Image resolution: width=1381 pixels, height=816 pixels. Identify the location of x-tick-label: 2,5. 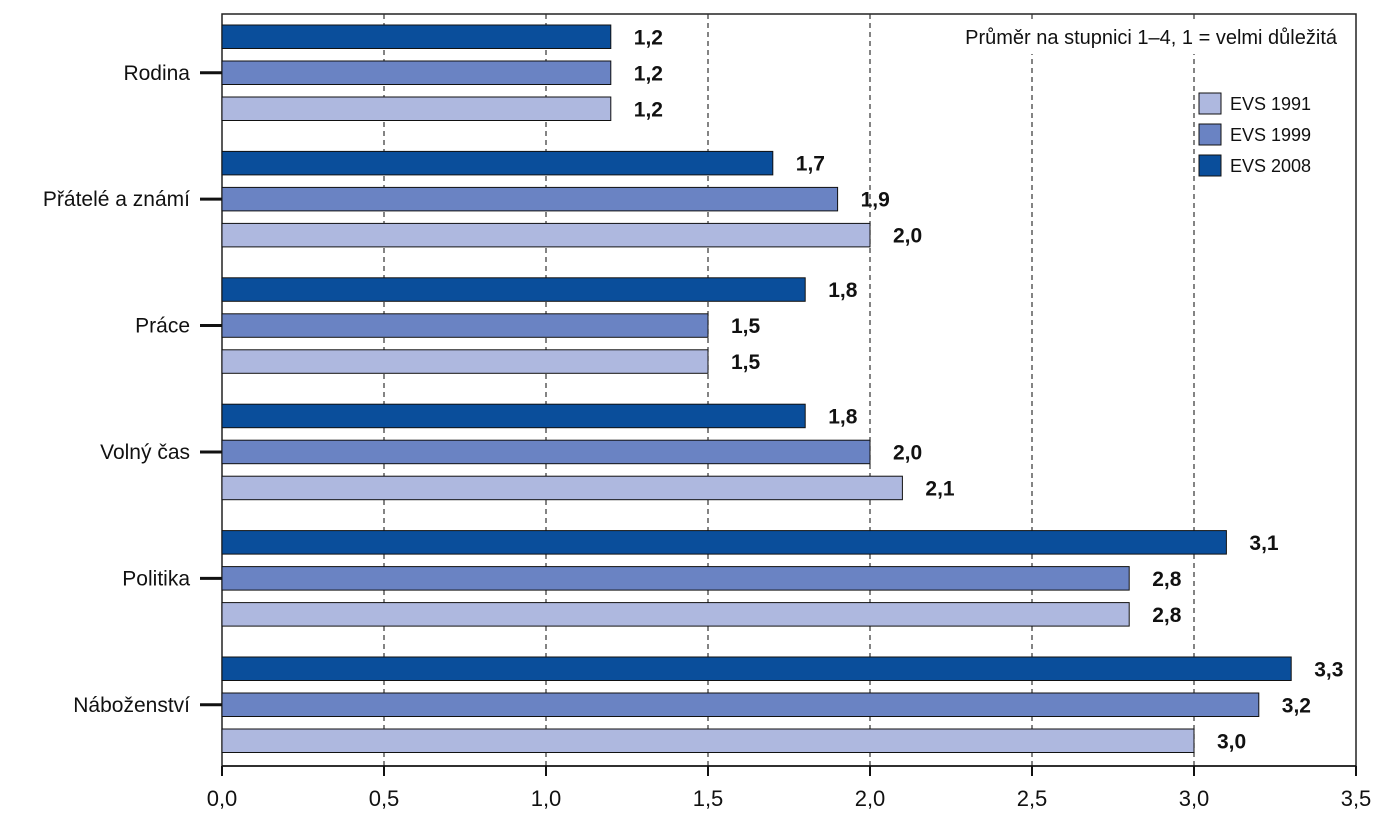
(1032, 798).